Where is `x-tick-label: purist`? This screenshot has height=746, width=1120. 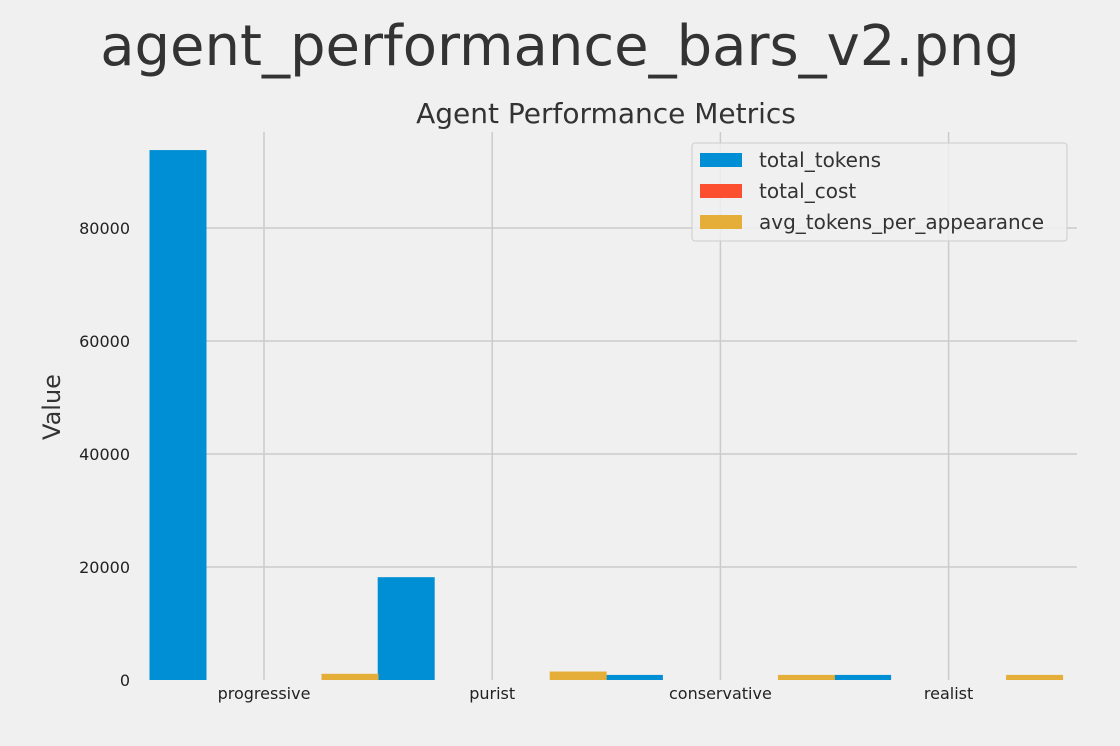
x-tick-label: purist is located at coordinates (492, 693).